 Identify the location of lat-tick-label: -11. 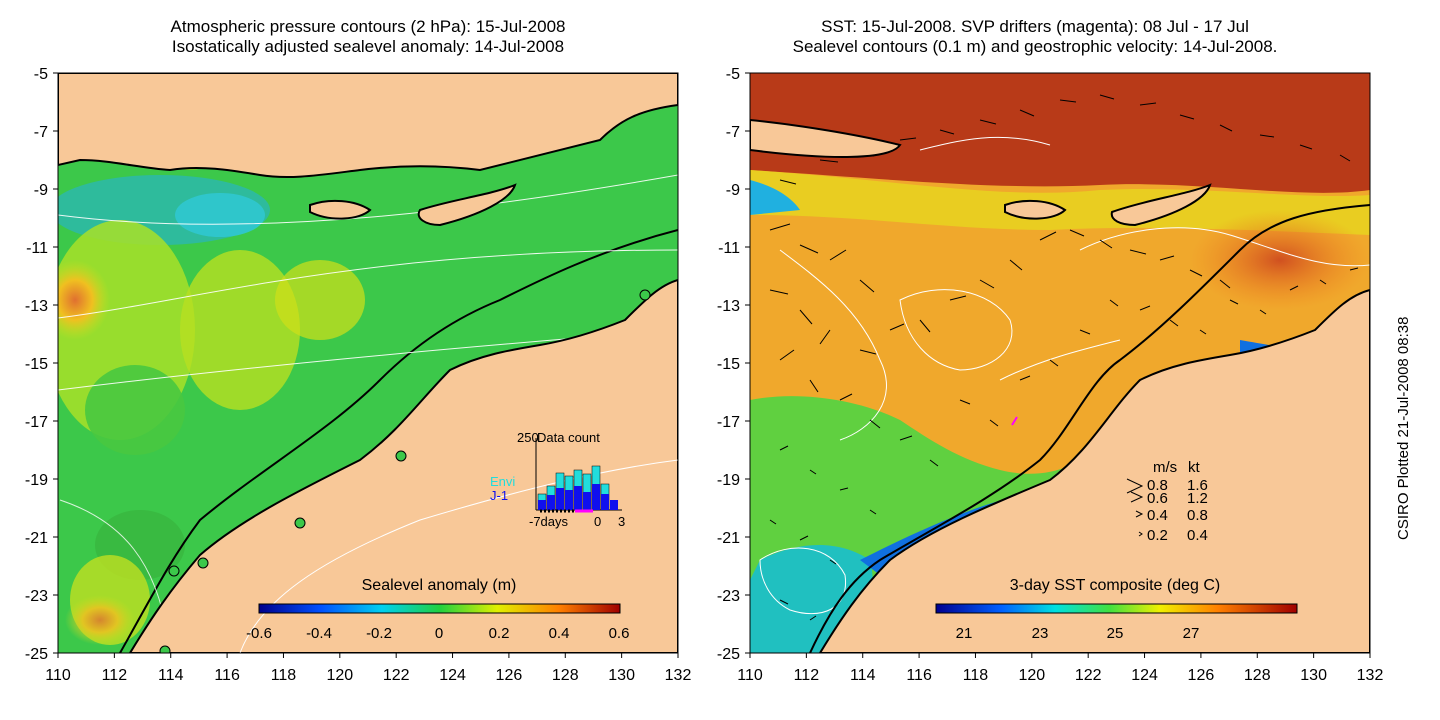
(729, 248).